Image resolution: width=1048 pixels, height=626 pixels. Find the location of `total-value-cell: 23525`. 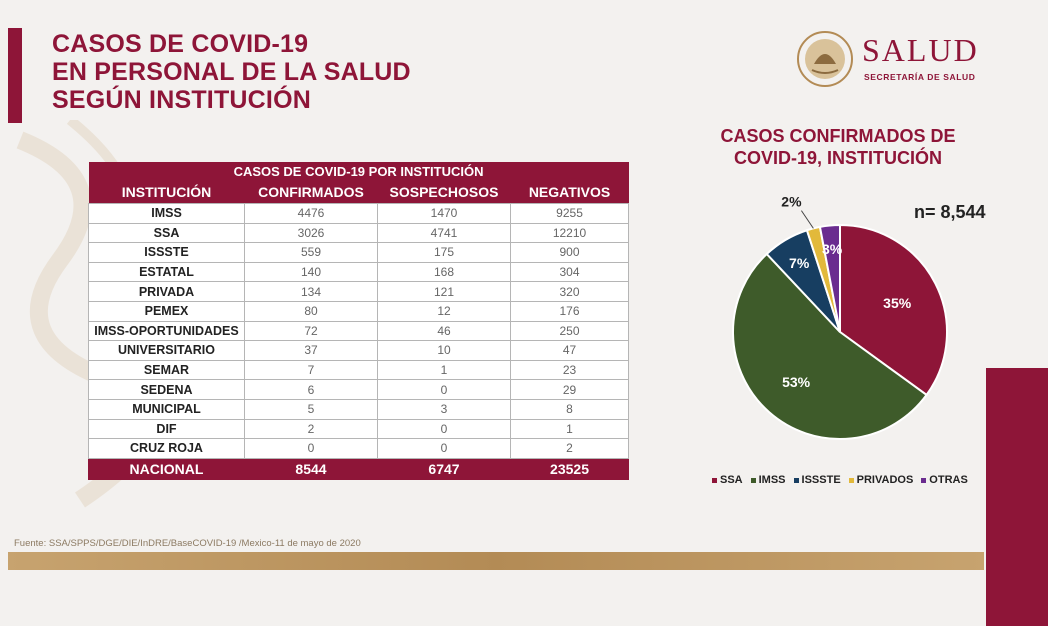

total-value-cell: 23525 is located at coordinates (569, 468).